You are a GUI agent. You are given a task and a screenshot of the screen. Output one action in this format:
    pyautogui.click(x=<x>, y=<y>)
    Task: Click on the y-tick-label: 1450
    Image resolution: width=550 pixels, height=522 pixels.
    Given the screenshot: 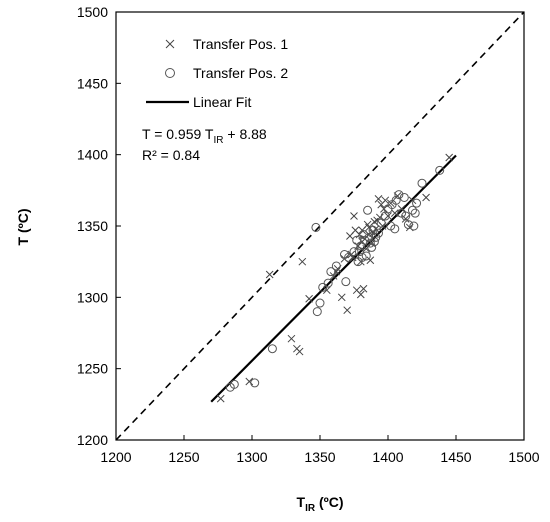 What is the action you would take?
    pyautogui.click(x=92, y=83)
    